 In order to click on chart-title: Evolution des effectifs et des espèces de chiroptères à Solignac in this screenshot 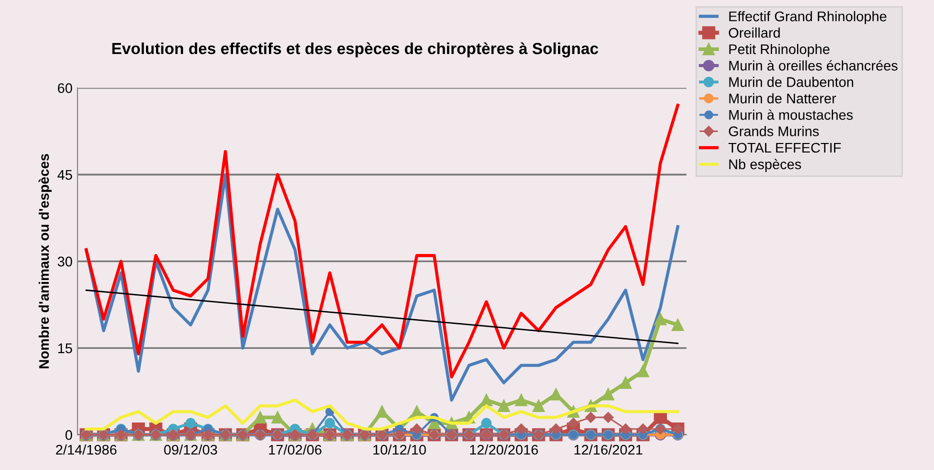, I will do `click(355, 50)`.